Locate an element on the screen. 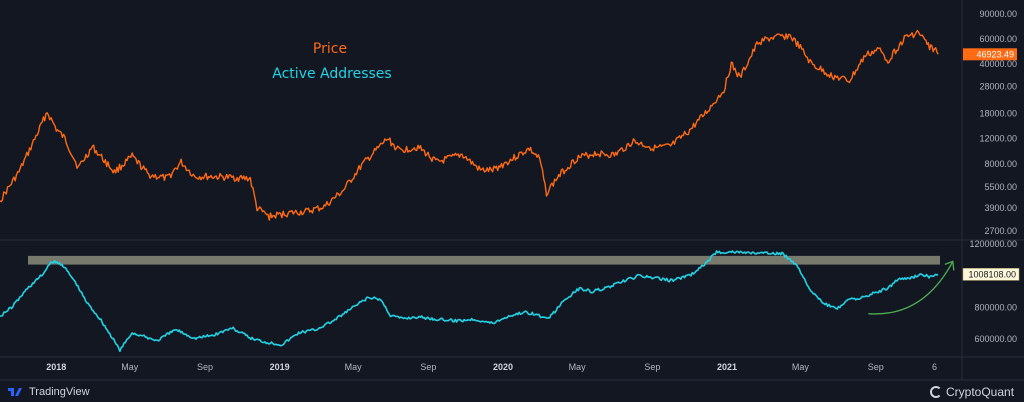 The width and height of the screenshot is (1024, 402). aa-last-value-label: 1008108.00 is located at coordinates (992, 274).